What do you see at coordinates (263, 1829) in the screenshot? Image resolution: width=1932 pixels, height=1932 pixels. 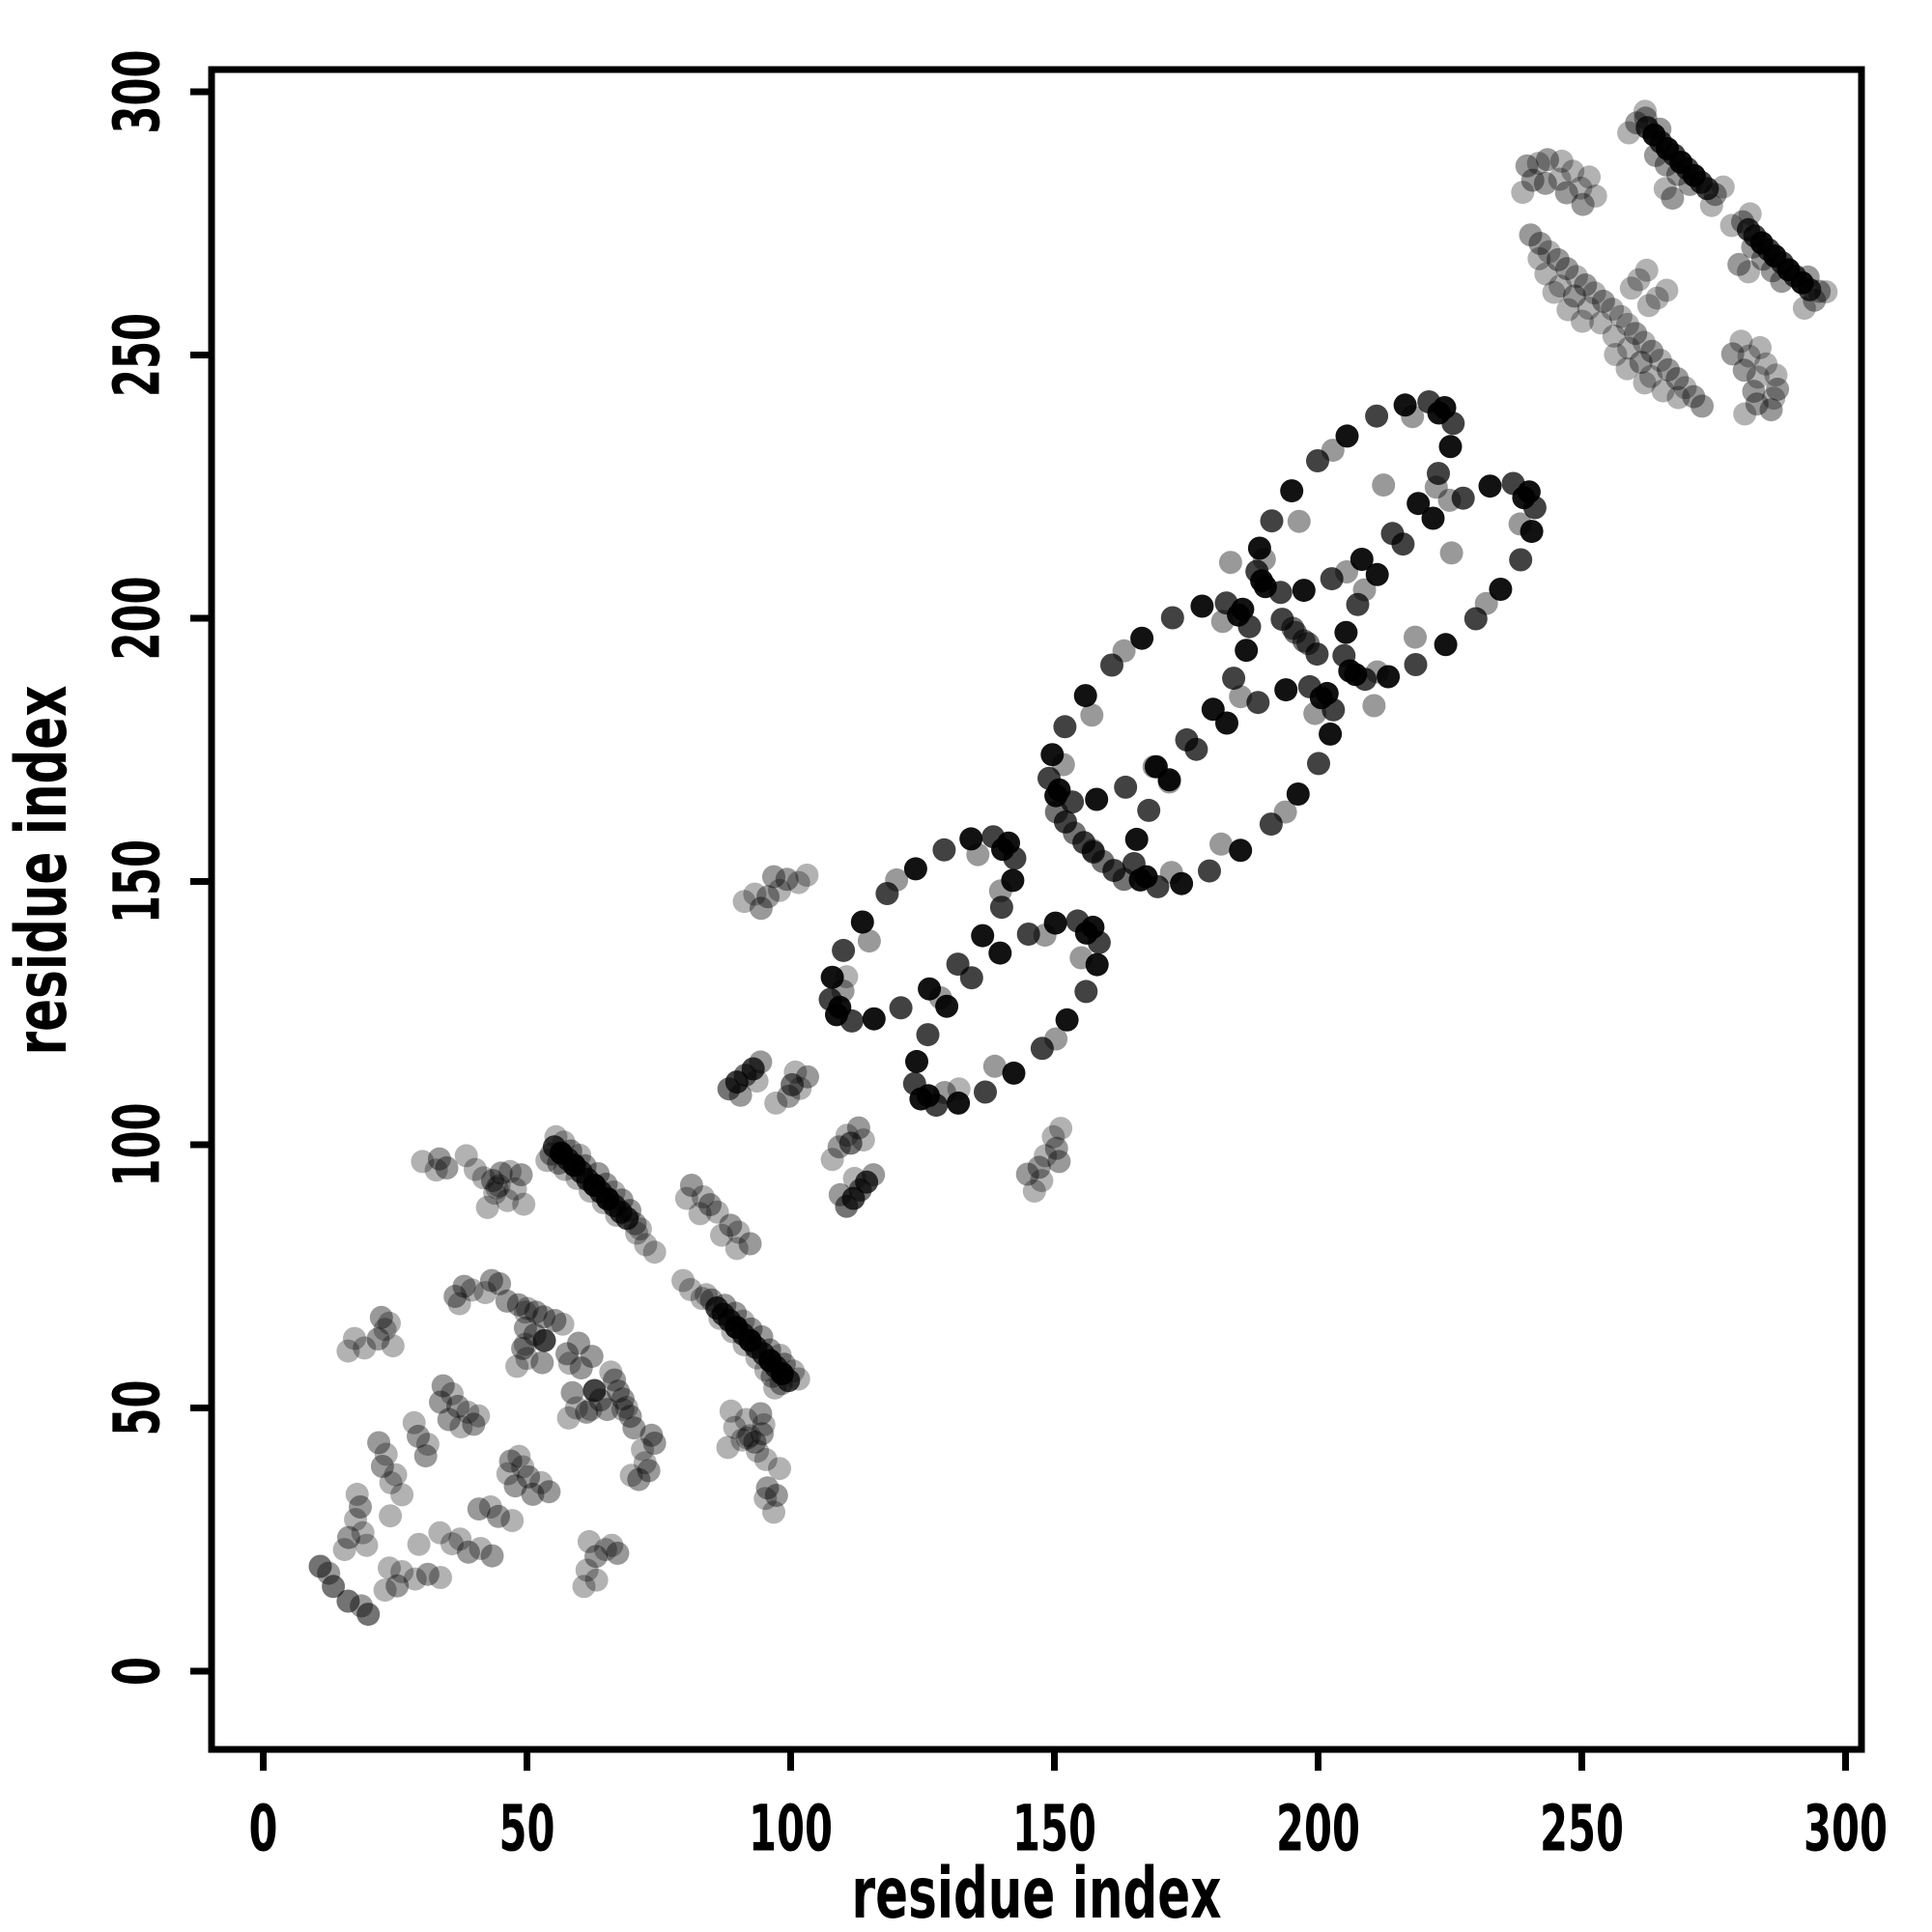 I see `x-tick-label: 0` at bounding box center [263, 1829].